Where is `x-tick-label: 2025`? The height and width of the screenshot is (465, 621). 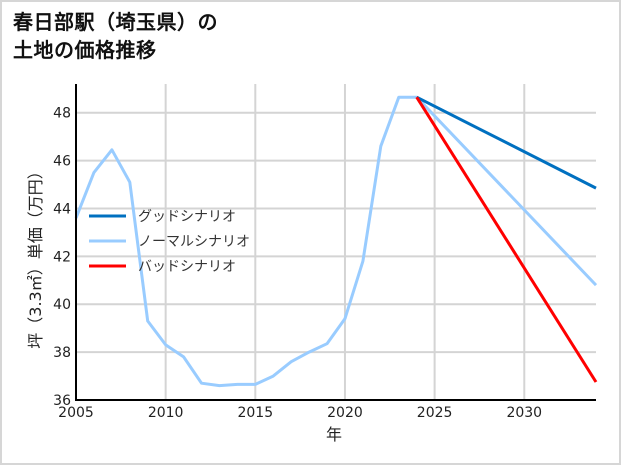 x-tick-label: 2025 is located at coordinates (435, 413).